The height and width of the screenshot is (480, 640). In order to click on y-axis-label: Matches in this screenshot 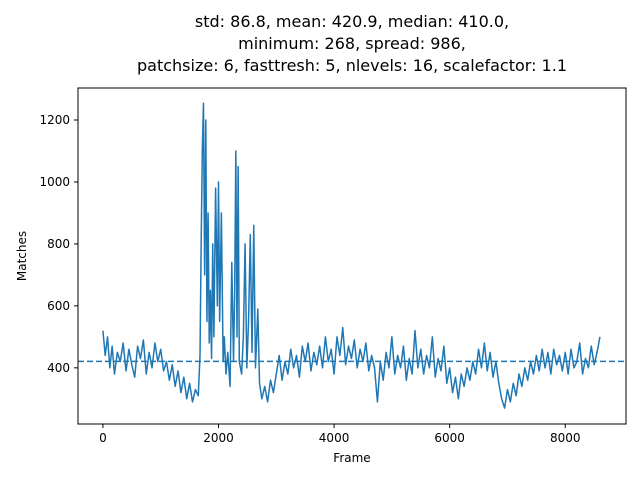, I will do `click(22, 256)`.